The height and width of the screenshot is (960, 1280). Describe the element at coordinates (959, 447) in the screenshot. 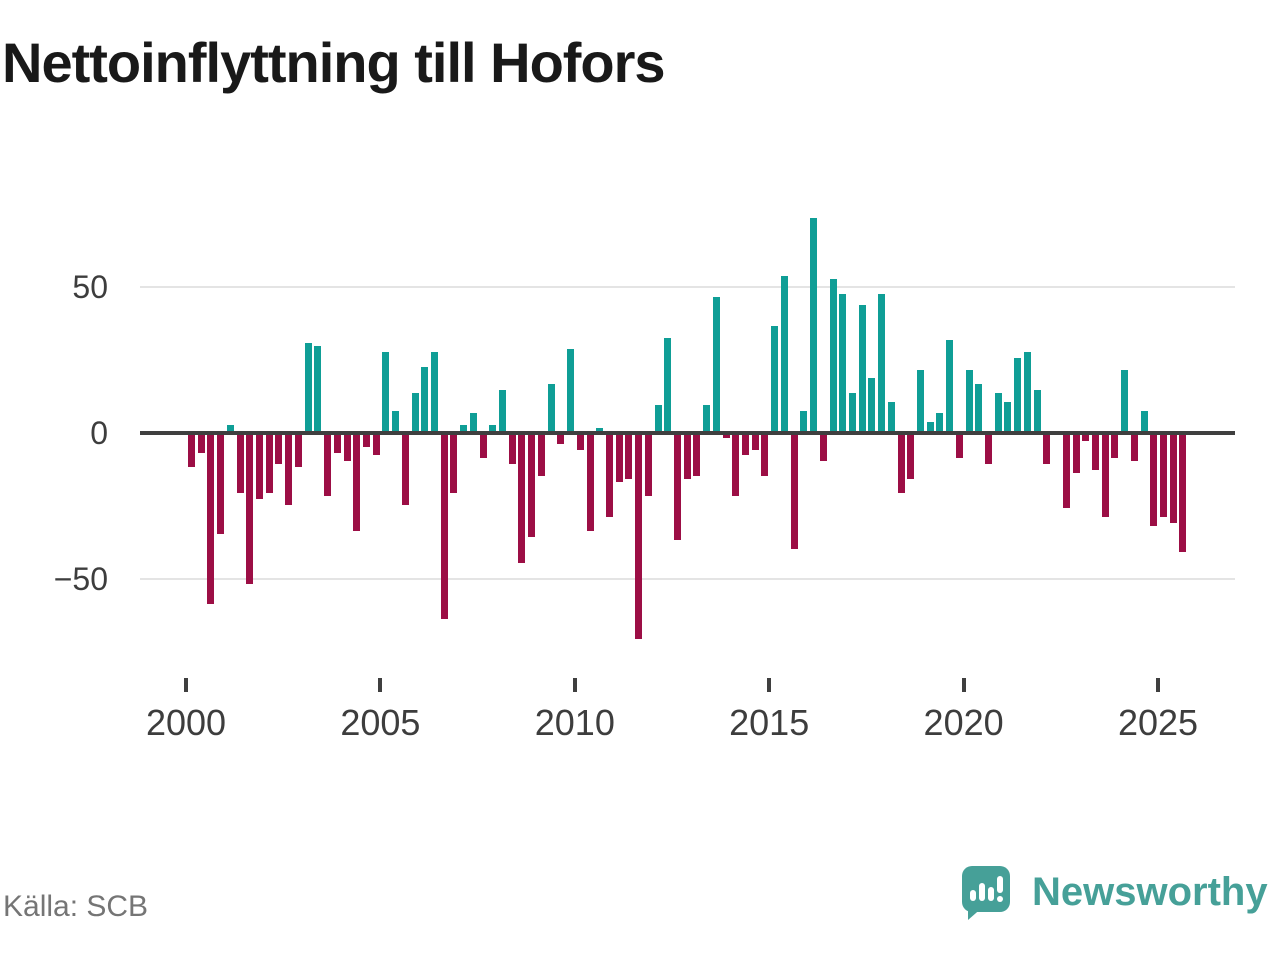

I see `bar-2019-q4` at that location.